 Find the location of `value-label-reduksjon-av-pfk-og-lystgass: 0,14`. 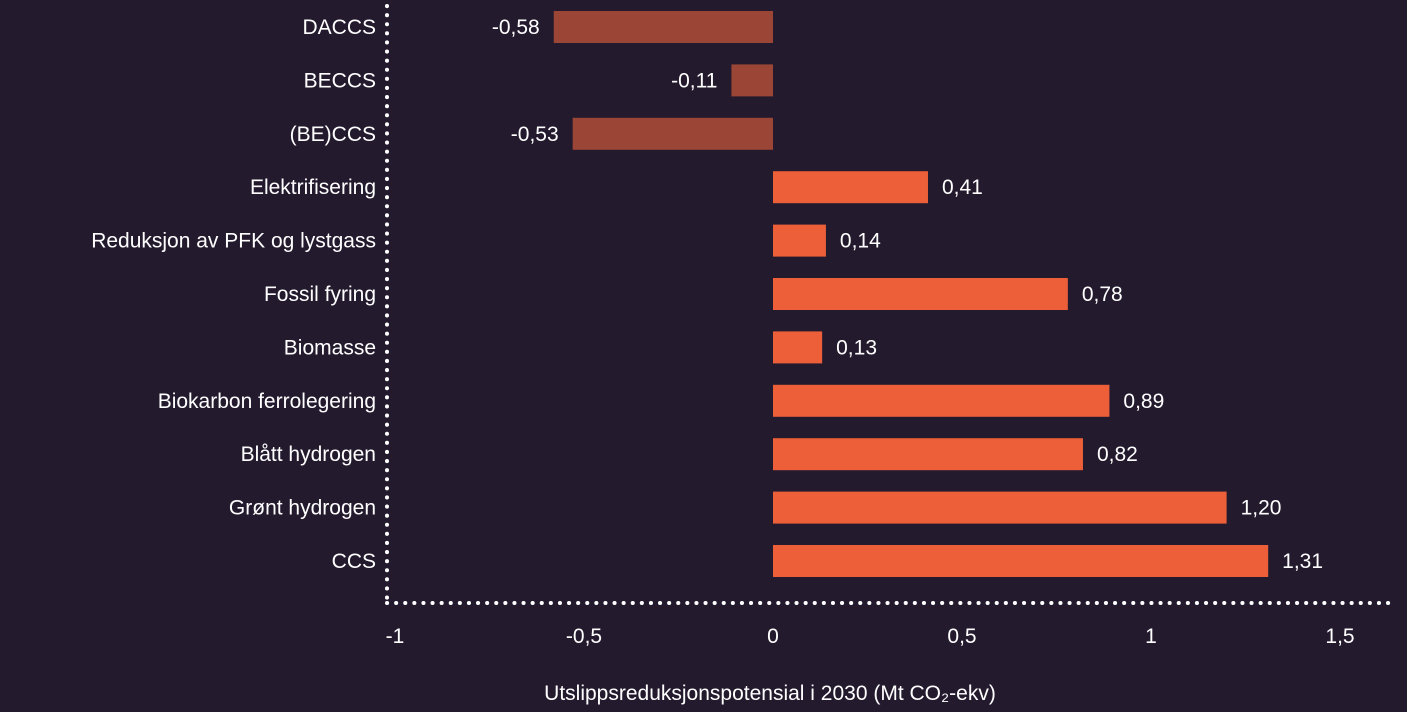

value-label-reduksjon-av-pfk-og-lystgass: 0,14 is located at coordinates (860, 241).